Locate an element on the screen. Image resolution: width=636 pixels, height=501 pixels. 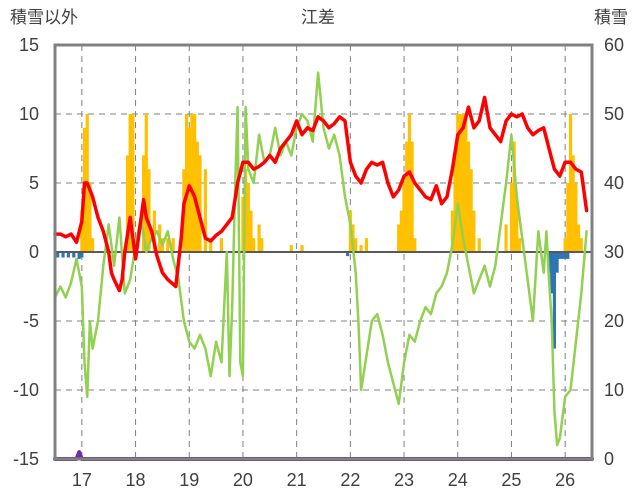
right-tick-label: 60 is located at coordinates (614, 45).